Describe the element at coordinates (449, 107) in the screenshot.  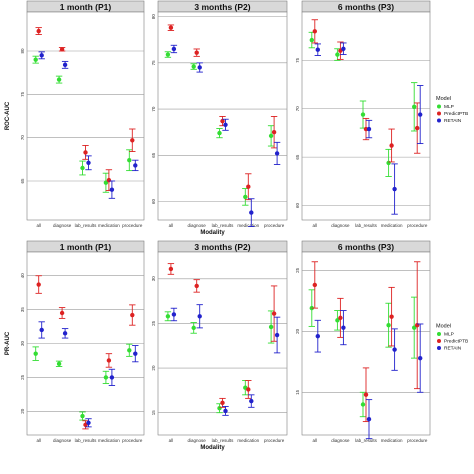
I see `legend-label-mlp-roc-auc: MLP` at that location.